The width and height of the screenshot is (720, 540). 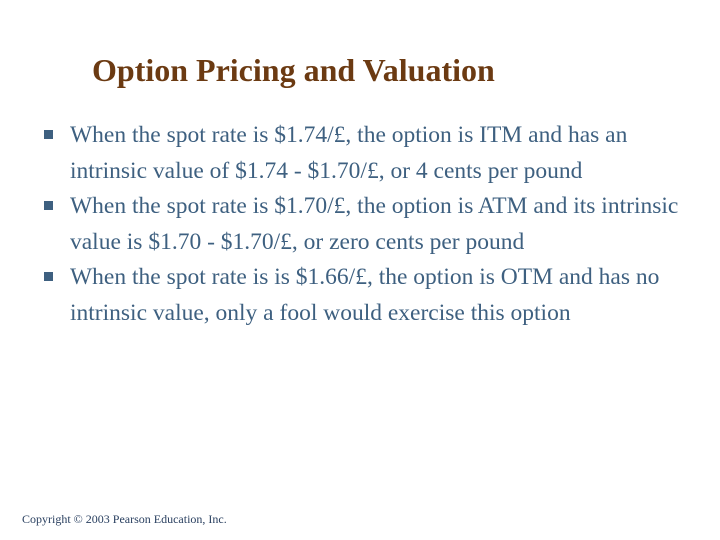 What do you see at coordinates (293, 70) in the screenshot?
I see `slide-title: Option Pricing and Valuation` at bounding box center [293, 70].